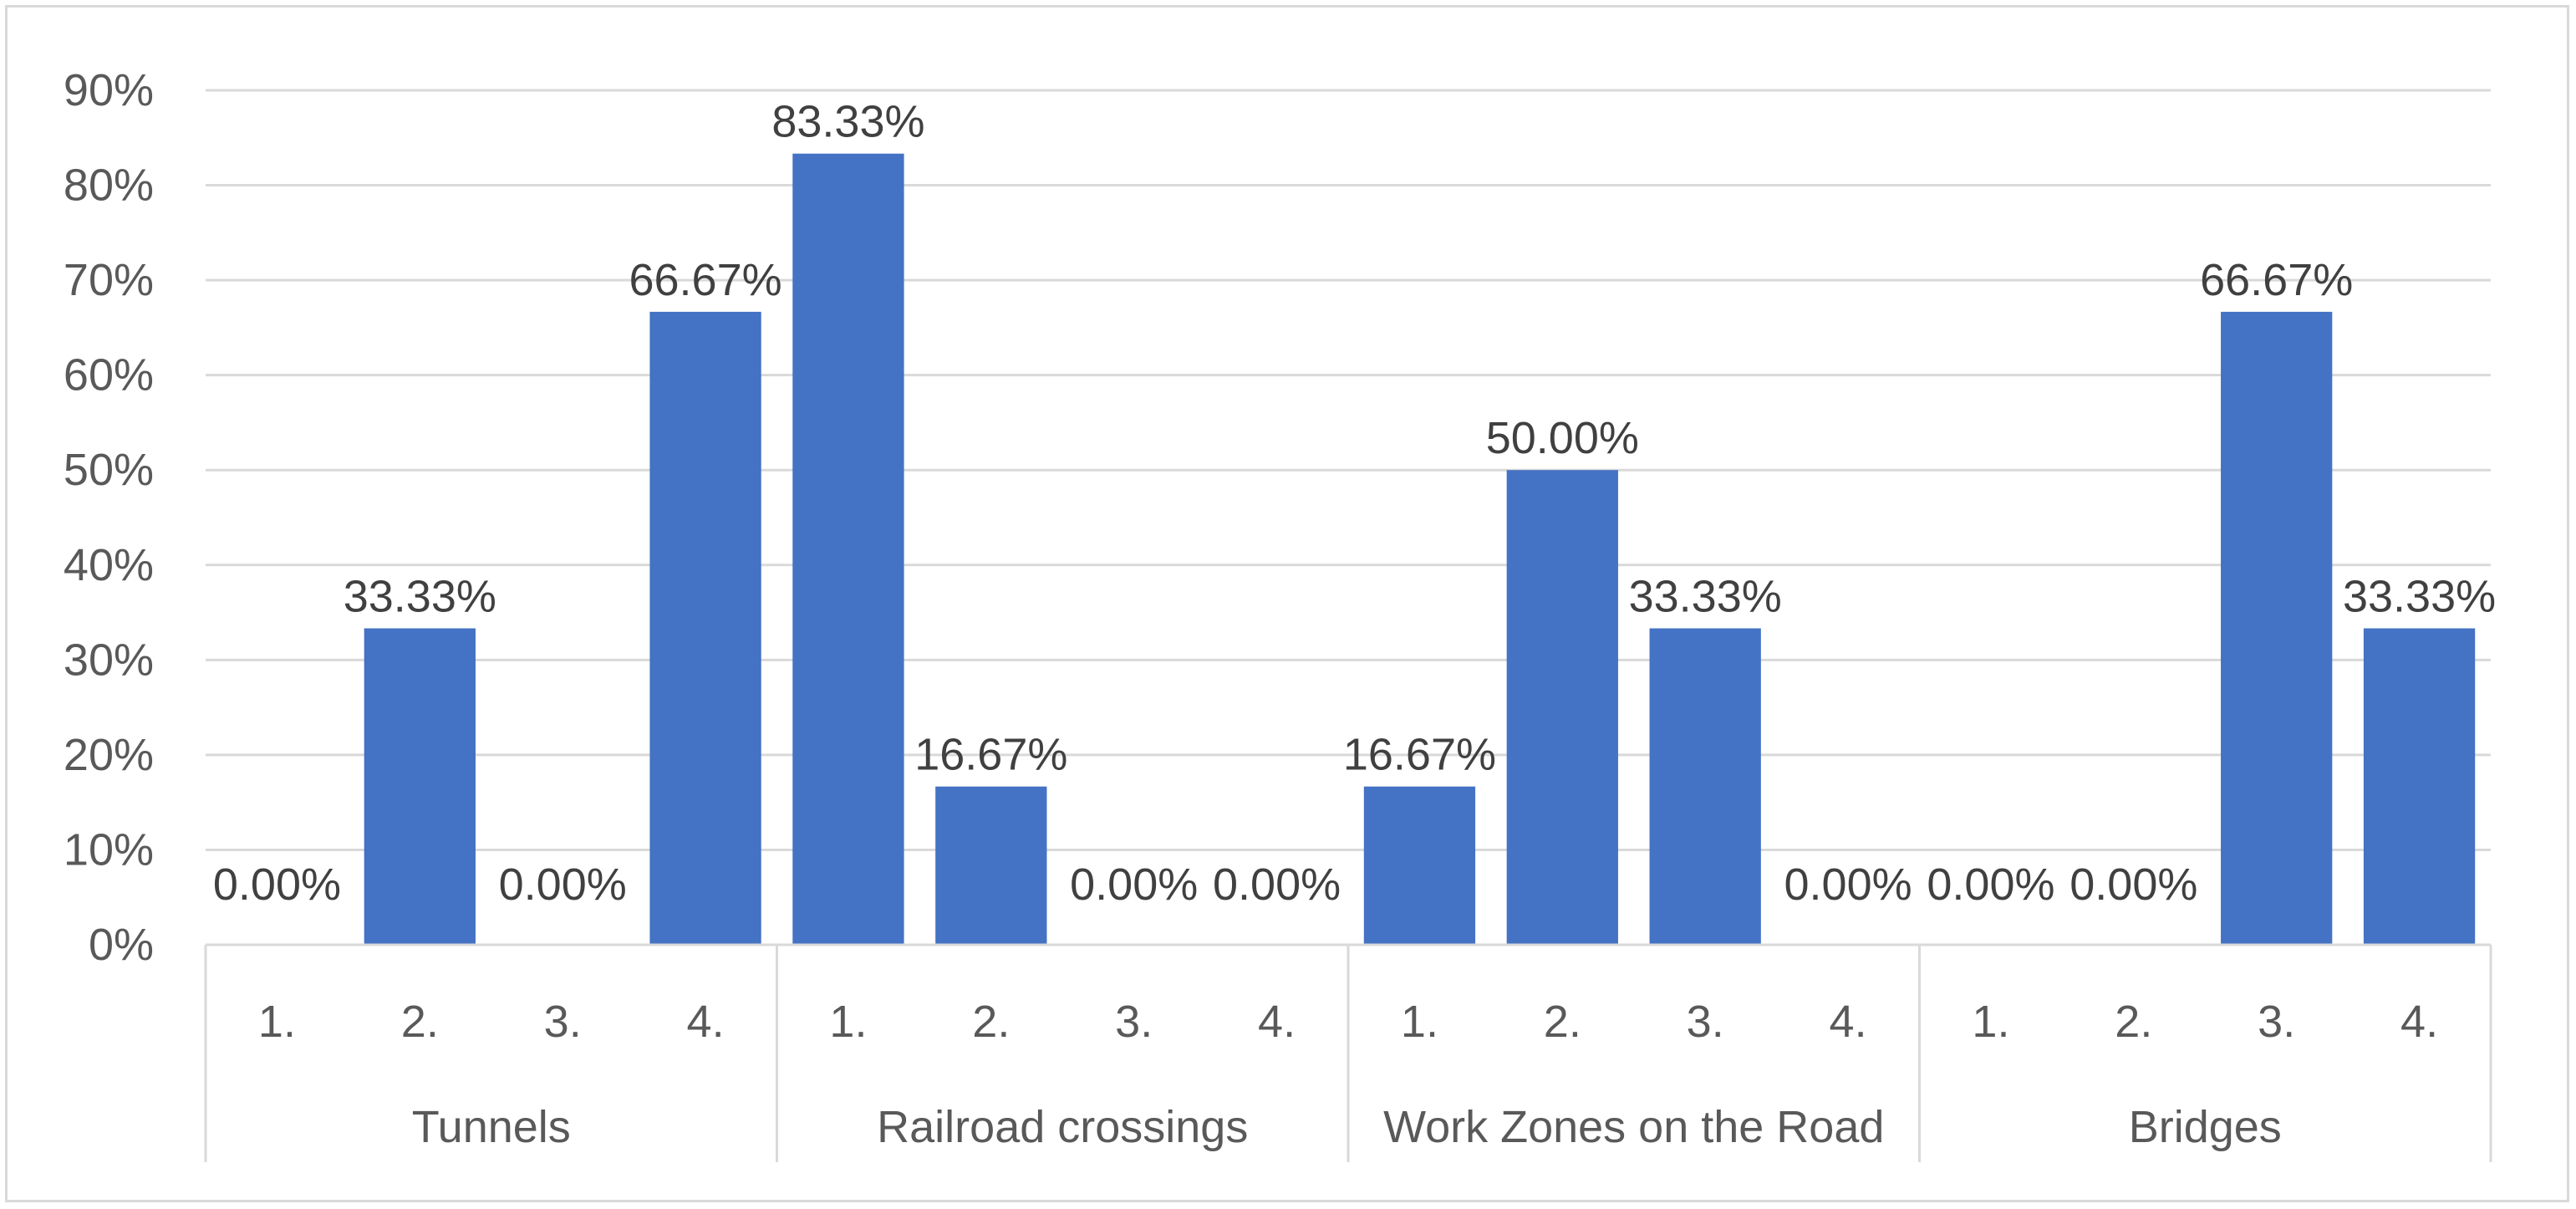 Image resolution: width=2576 pixels, height=1209 pixels. Describe the element at coordinates (491, 1127) in the screenshot. I see `x-group-label: Tunnels` at that location.